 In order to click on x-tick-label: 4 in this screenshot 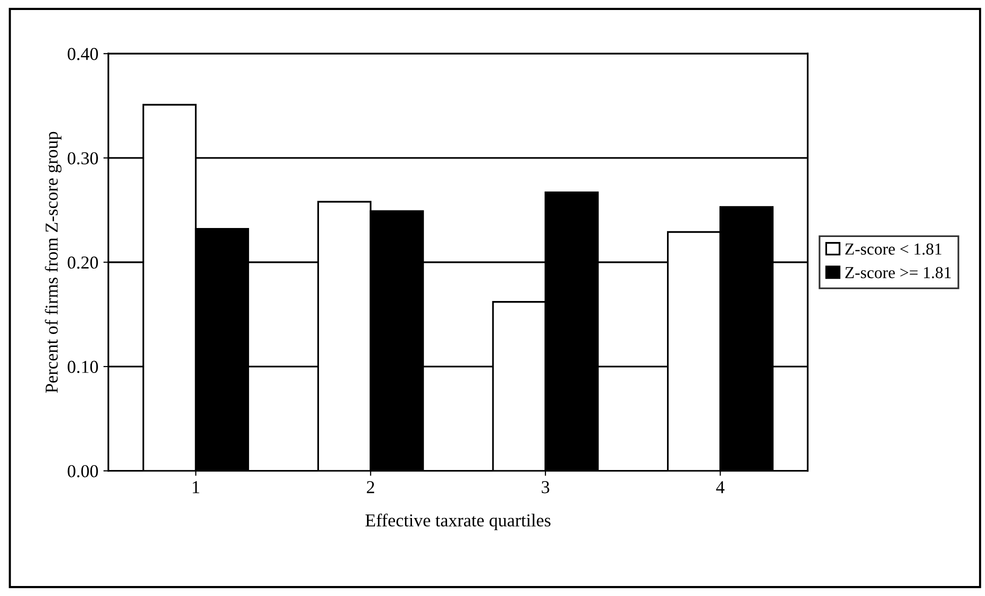, I will do `click(720, 487)`.